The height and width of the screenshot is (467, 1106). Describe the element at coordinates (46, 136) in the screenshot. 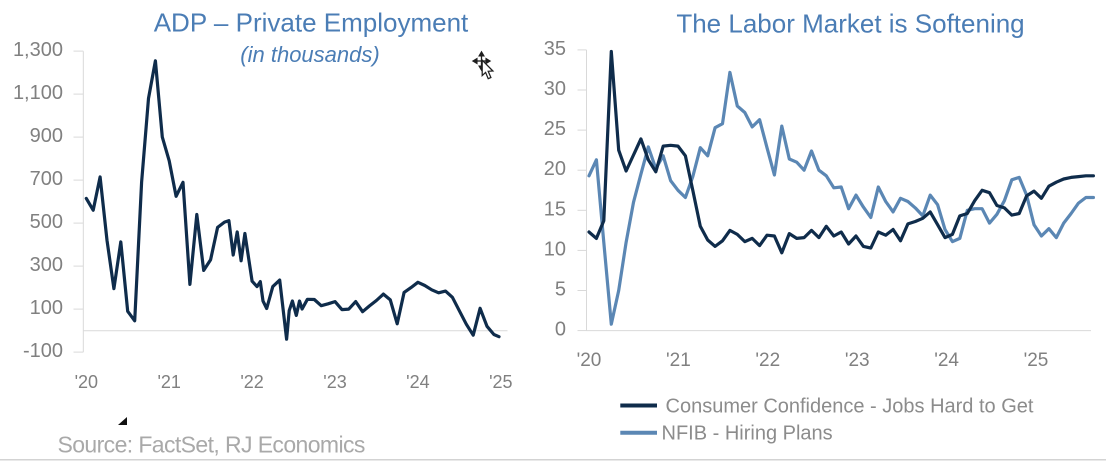

I see `svg-text: 900` at that location.